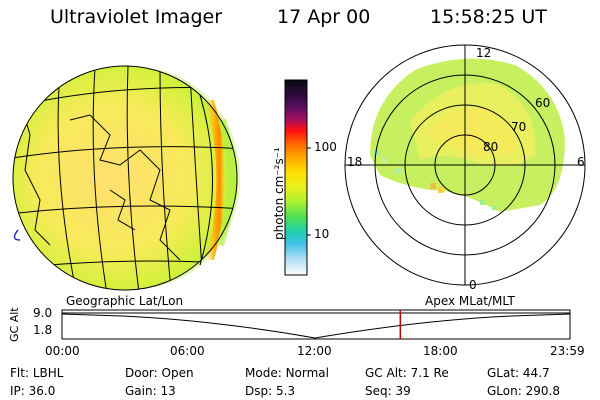 The height and width of the screenshot is (400, 600). I want to click on mlt-label-12: 12, so click(484, 53).